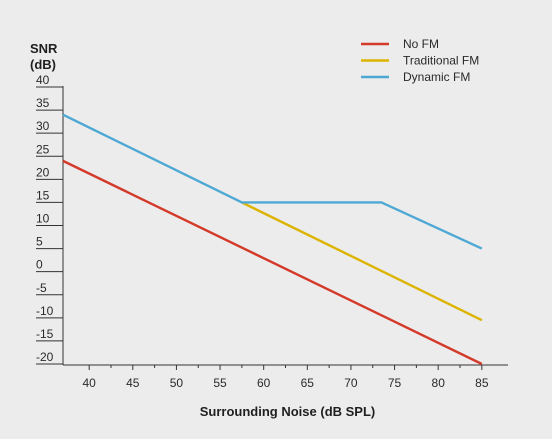  I want to click on legend-label: Dynamic FM, so click(436, 77).